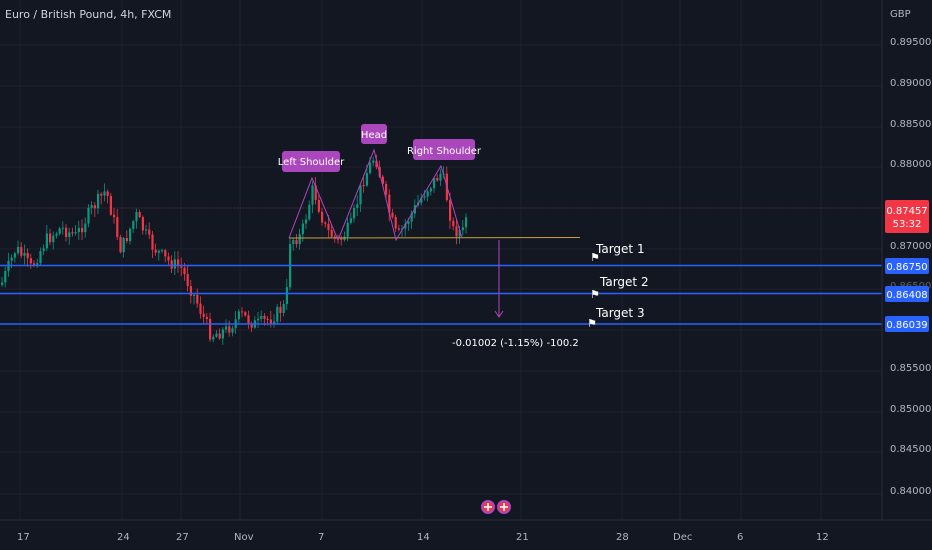  What do you see at coordinates (375, 195) in the screenshot?
I see `head-and-shoulders-pattern` at bounding box center [375, 195].